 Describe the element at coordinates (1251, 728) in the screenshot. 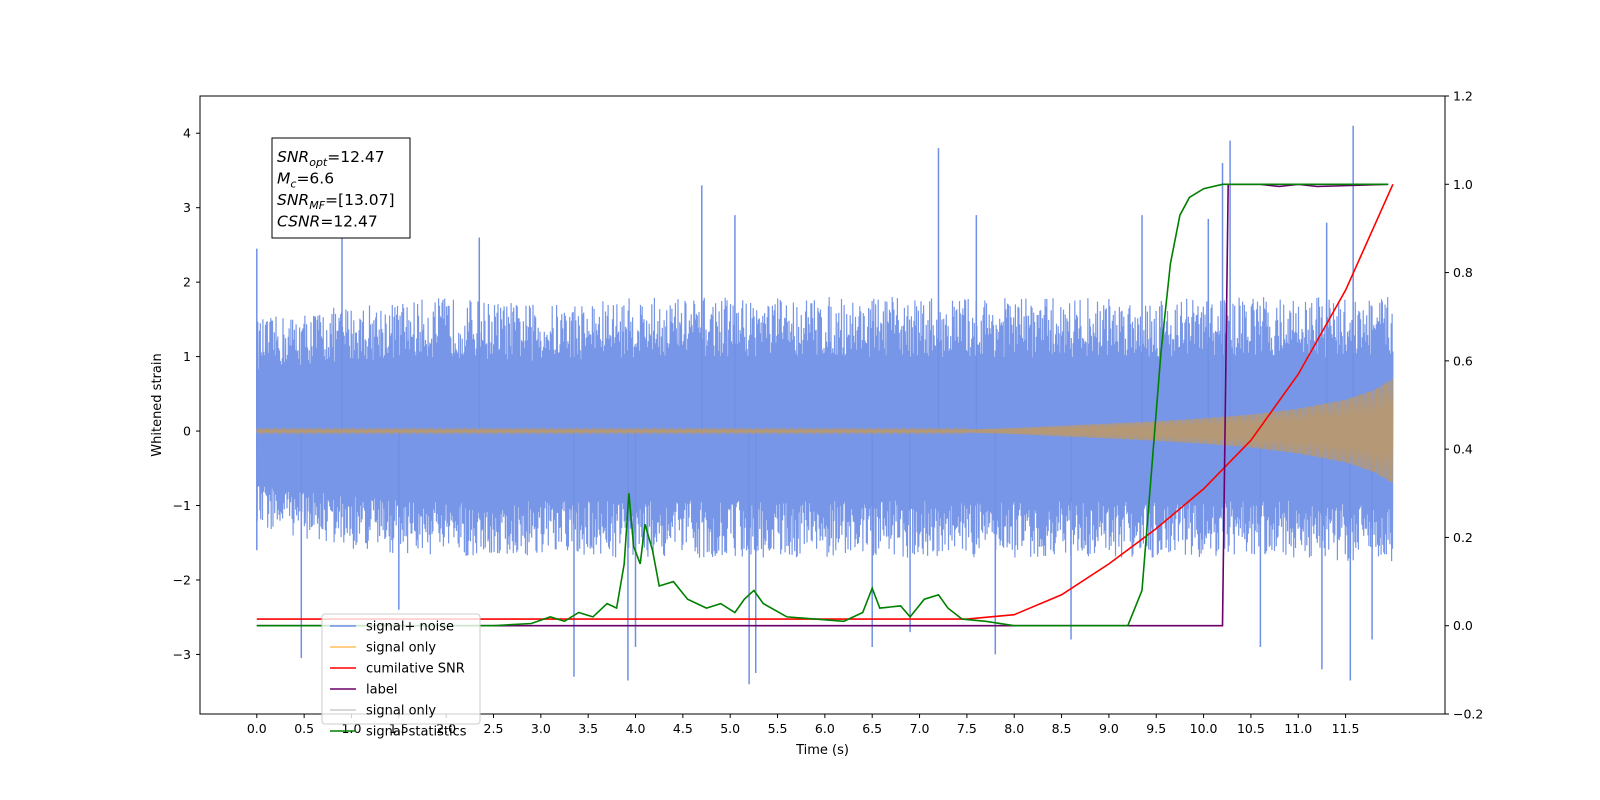

I see `x-tick-label: 10.5` at that location.